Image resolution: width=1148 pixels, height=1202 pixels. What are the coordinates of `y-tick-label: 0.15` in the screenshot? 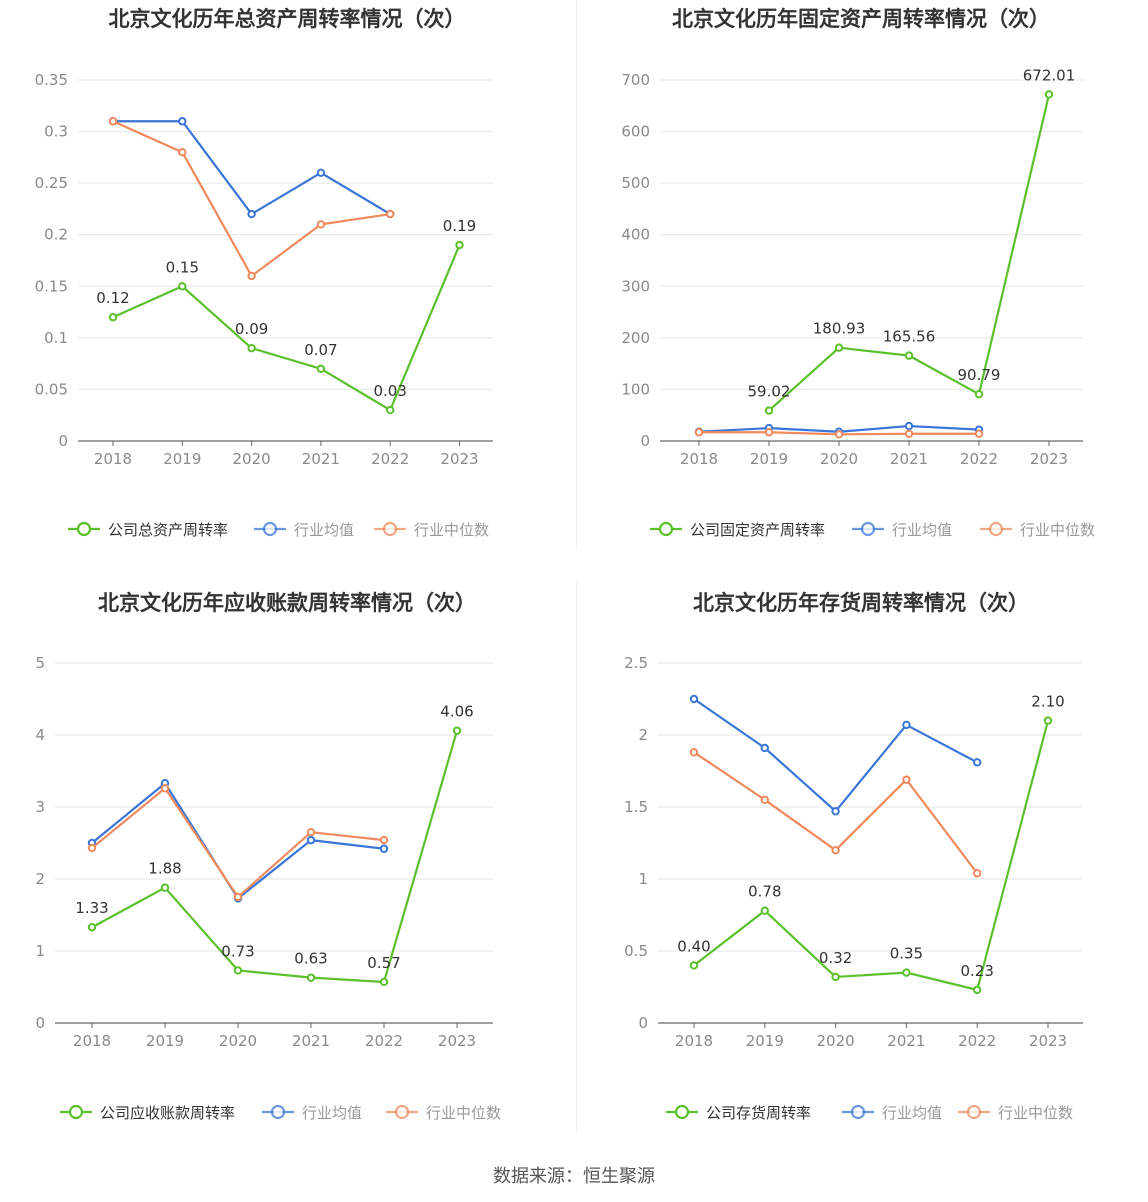 It's located at (51, 286).